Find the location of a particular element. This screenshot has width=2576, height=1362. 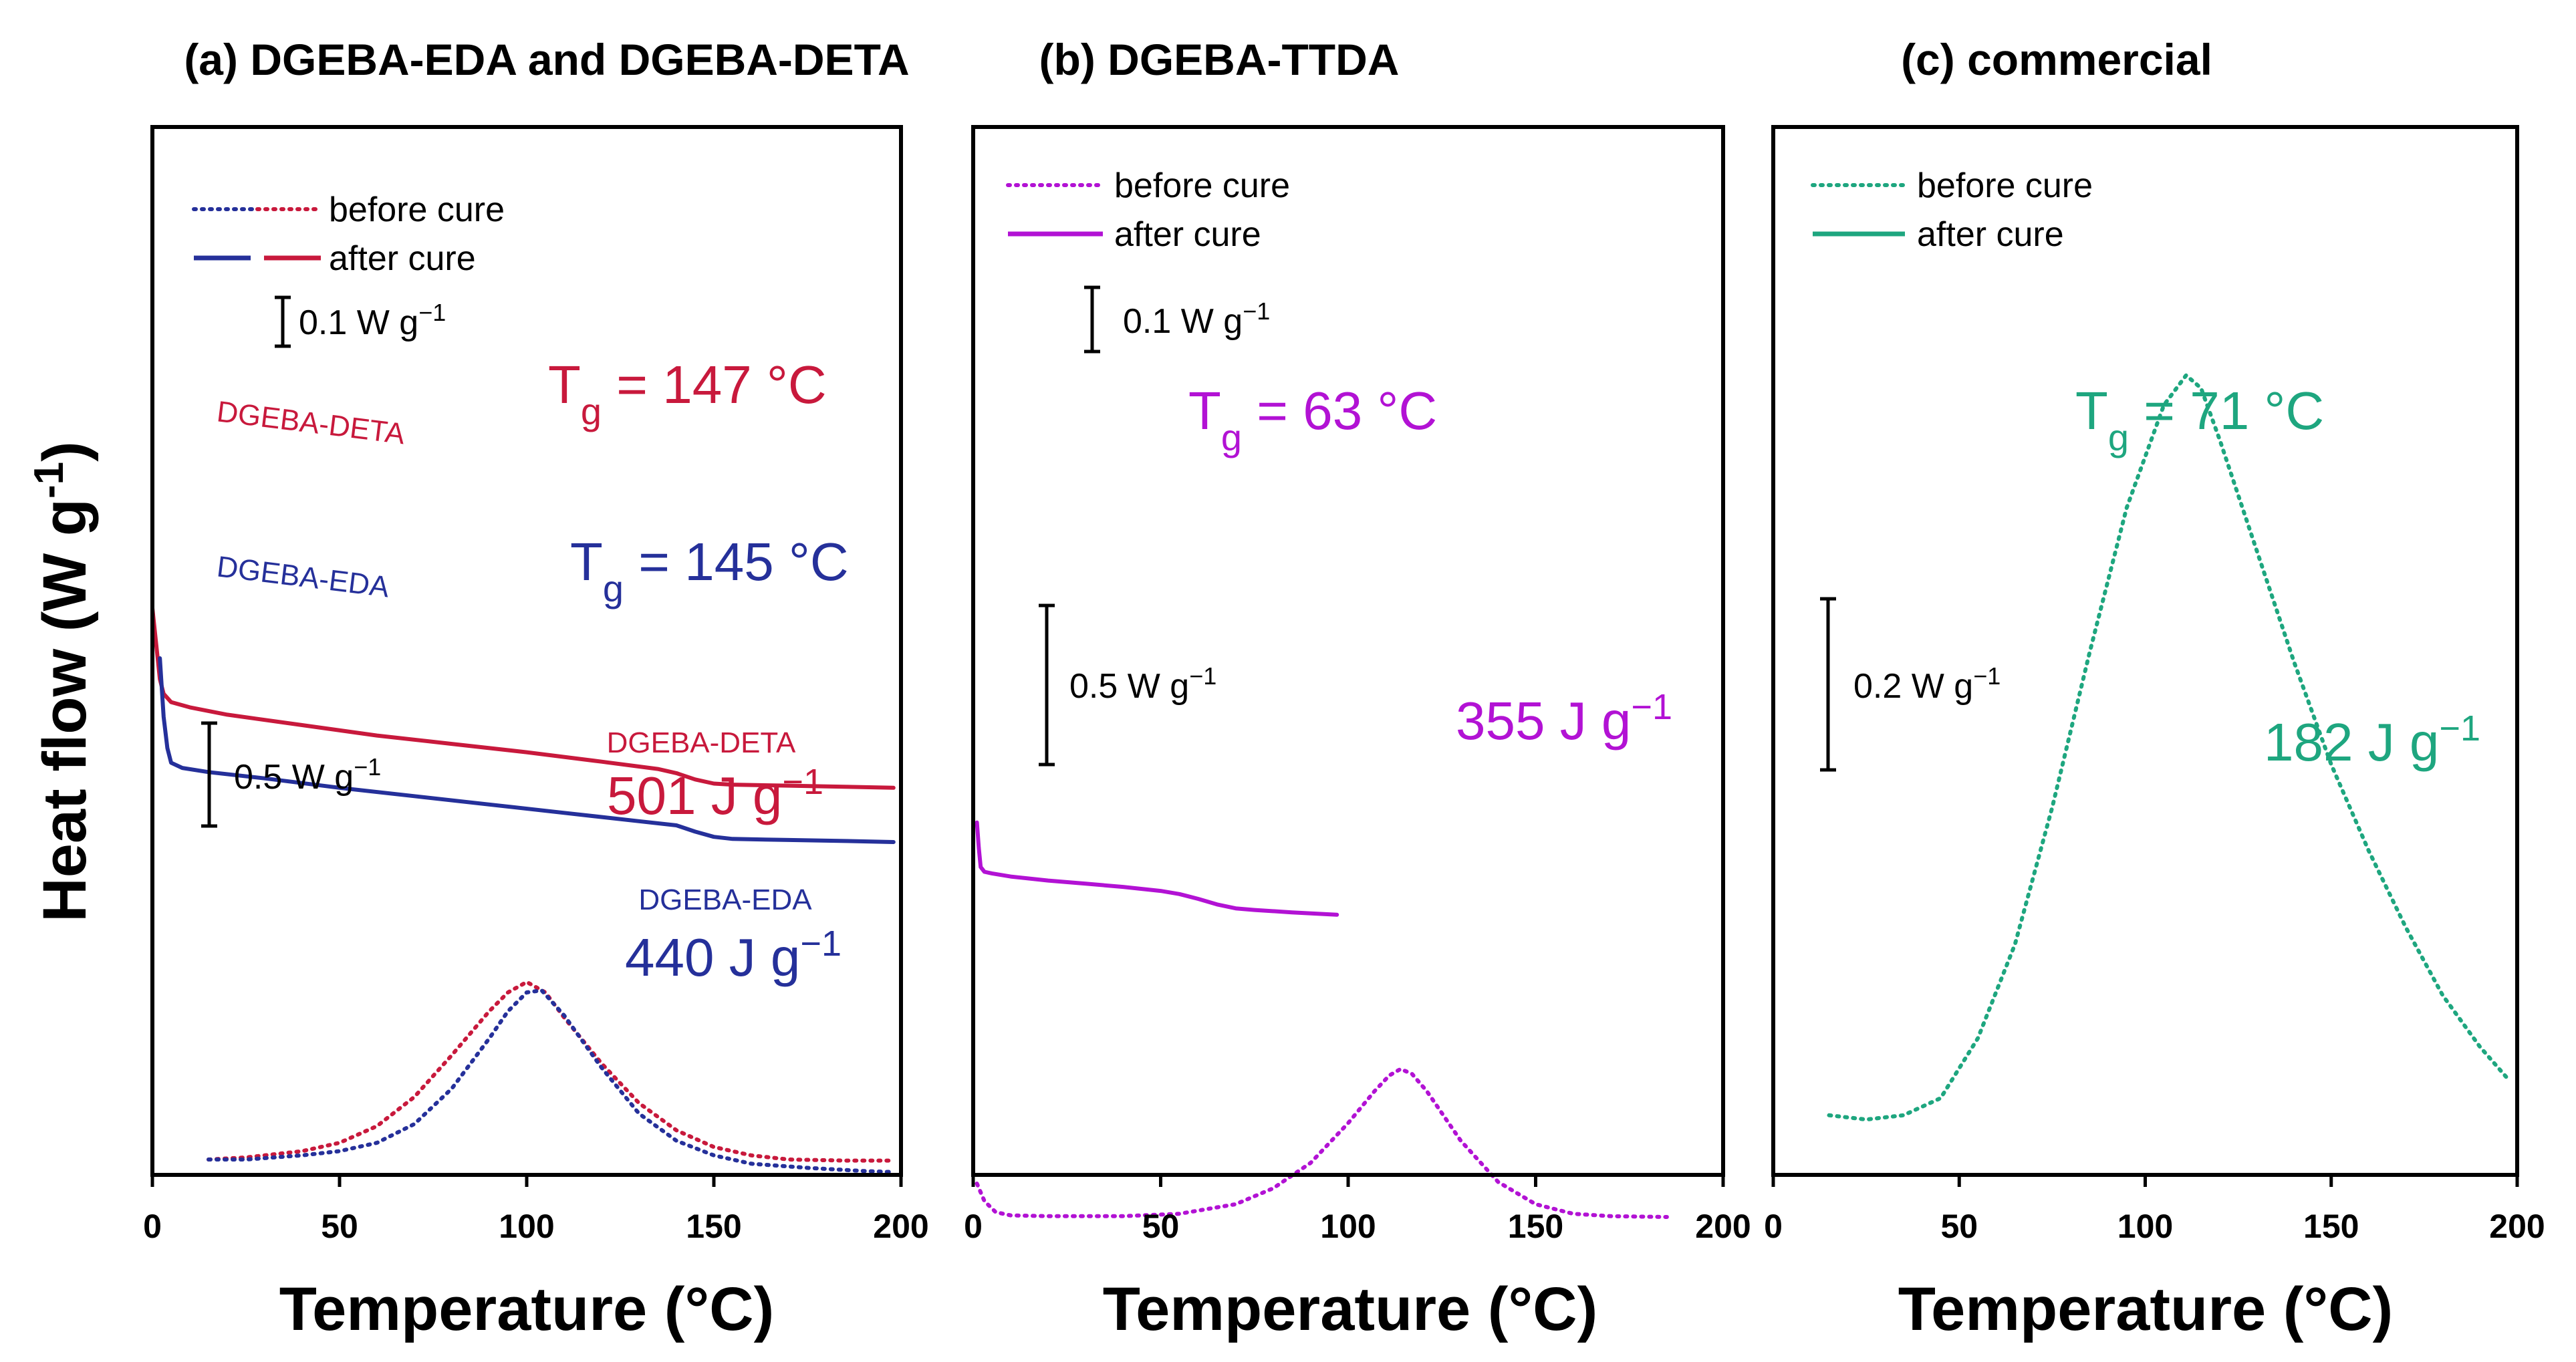

dgeba-eda-before-cure-line is located at coordinates (551, 1081).